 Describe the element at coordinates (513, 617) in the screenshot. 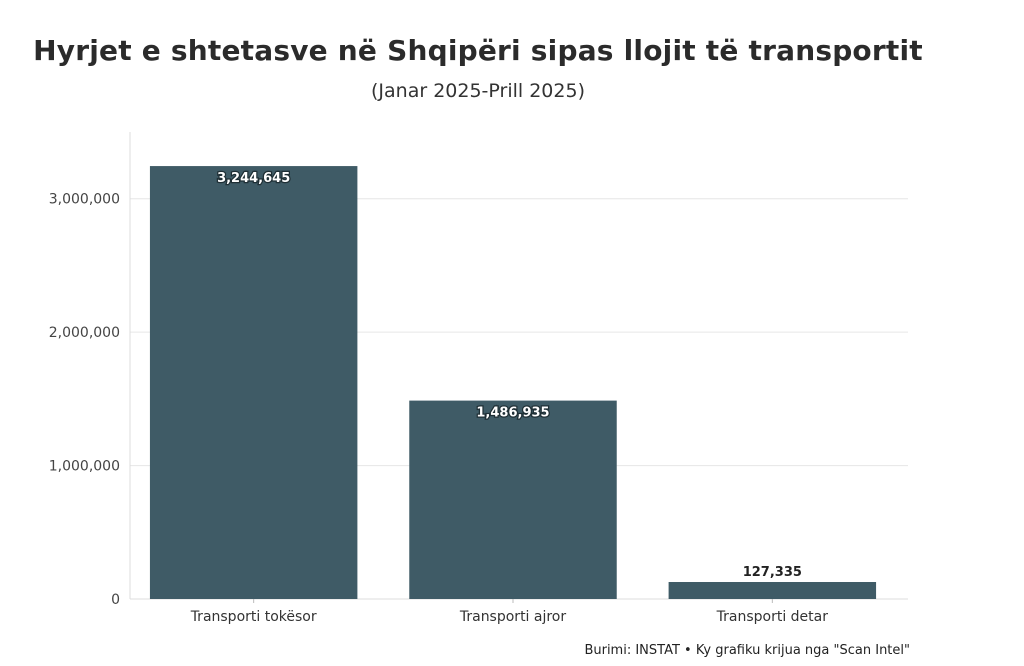

I see `x-tick-label: Transporti ajror` at that location.